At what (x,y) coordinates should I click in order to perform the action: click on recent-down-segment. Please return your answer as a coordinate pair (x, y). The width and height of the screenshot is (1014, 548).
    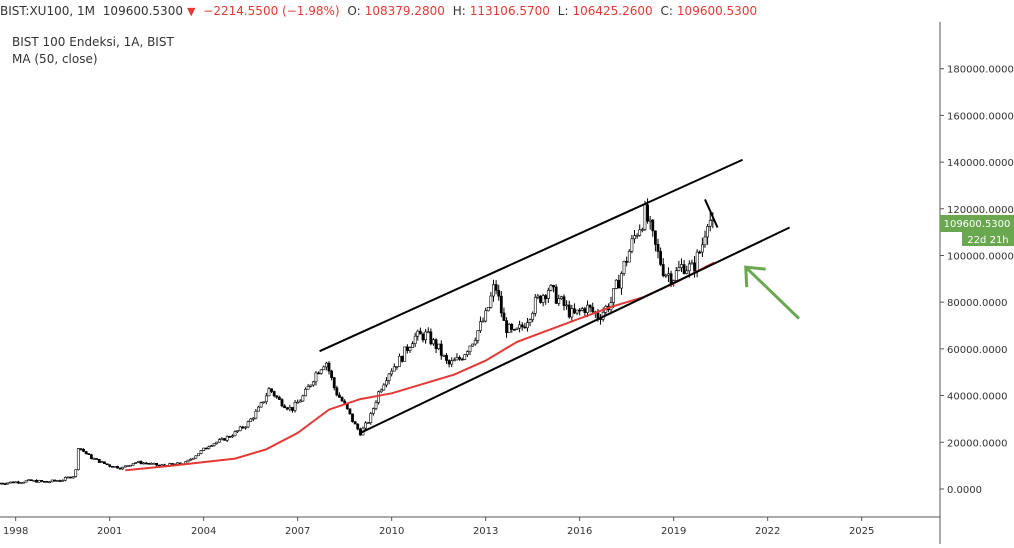
    Looking at the image, I should click on (711, 213).